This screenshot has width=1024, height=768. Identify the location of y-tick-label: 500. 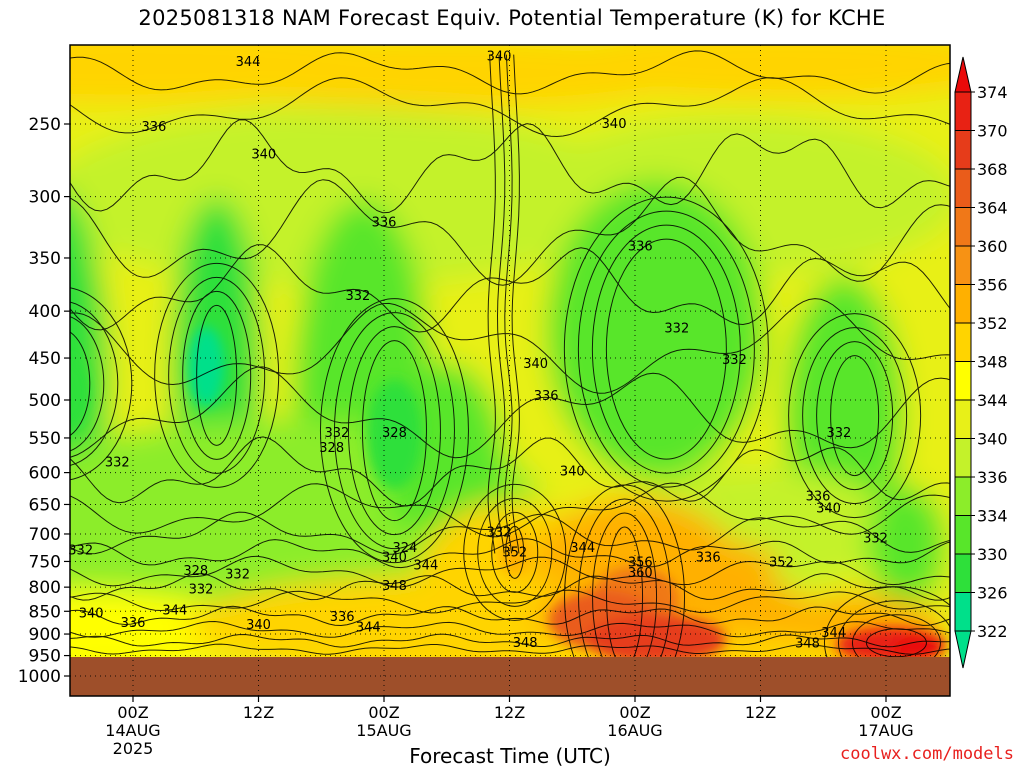
(45, 401).